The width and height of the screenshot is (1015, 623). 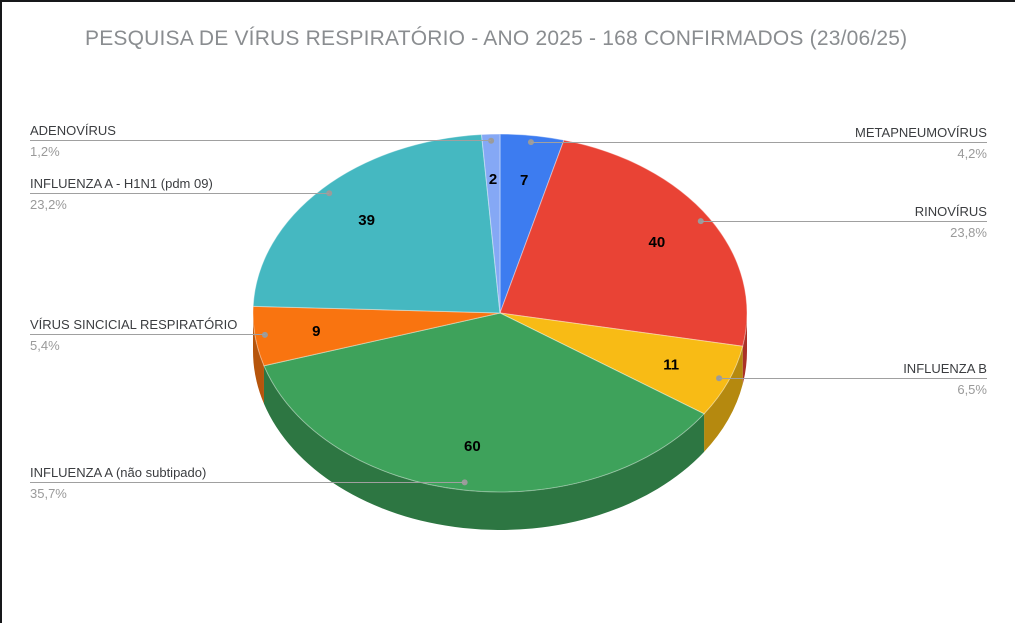 I want to click on slice-value-label: 11, so click(x=671, y=365).